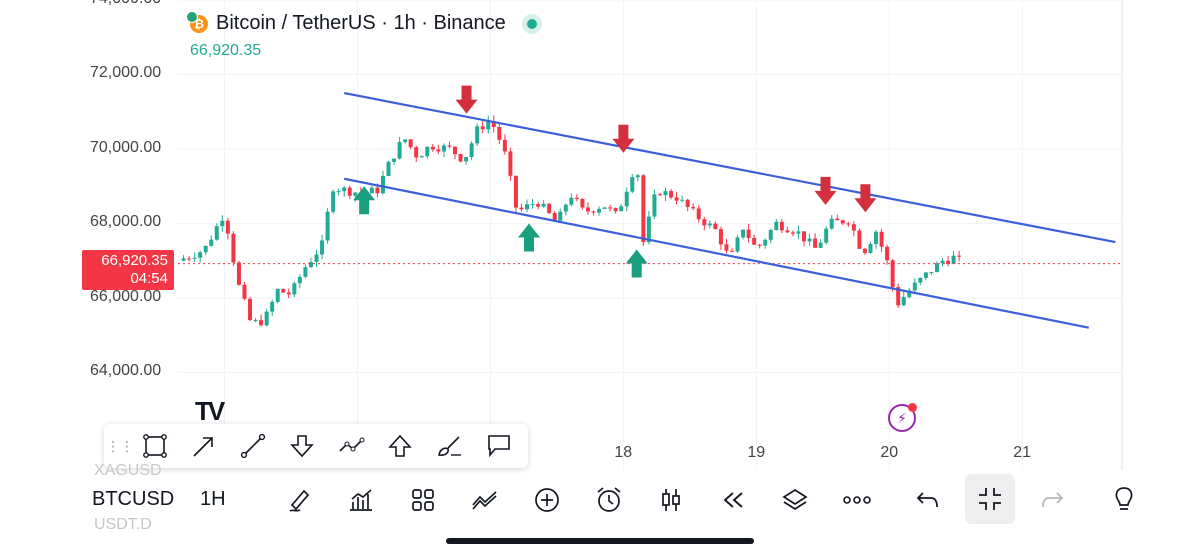  I want to click on draw-icon, so click(299, 500).